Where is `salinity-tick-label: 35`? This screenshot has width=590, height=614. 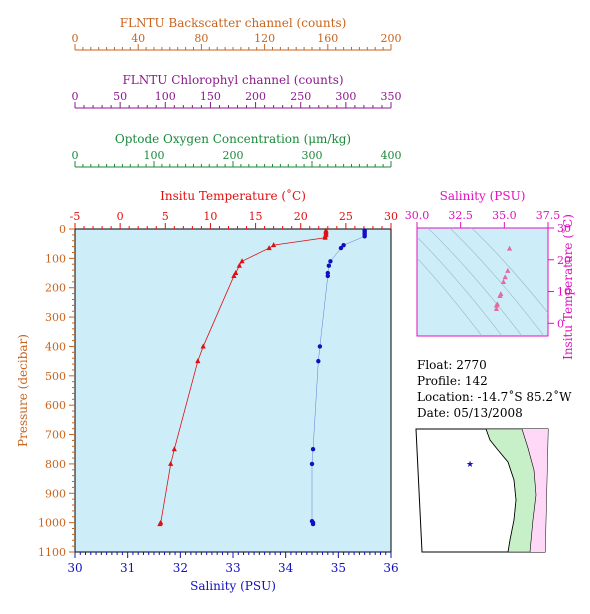
salinity-tick-label: 35 is located at coordinates (338, 568).